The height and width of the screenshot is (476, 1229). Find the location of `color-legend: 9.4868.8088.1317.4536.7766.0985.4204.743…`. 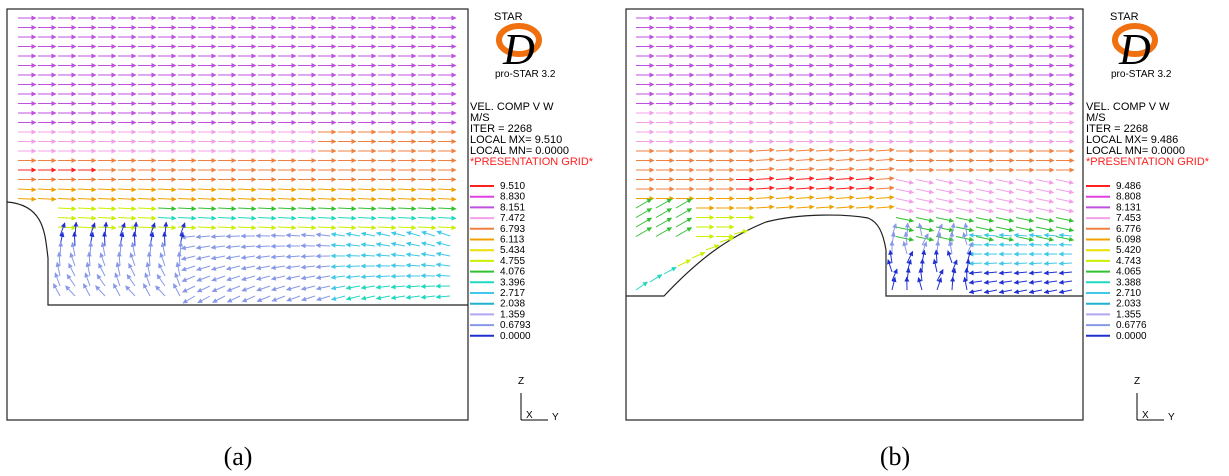

color-legend: 9.4868.8088.1317.4536.7766.0985.4204.743… is located at coordinates (1116, 261).